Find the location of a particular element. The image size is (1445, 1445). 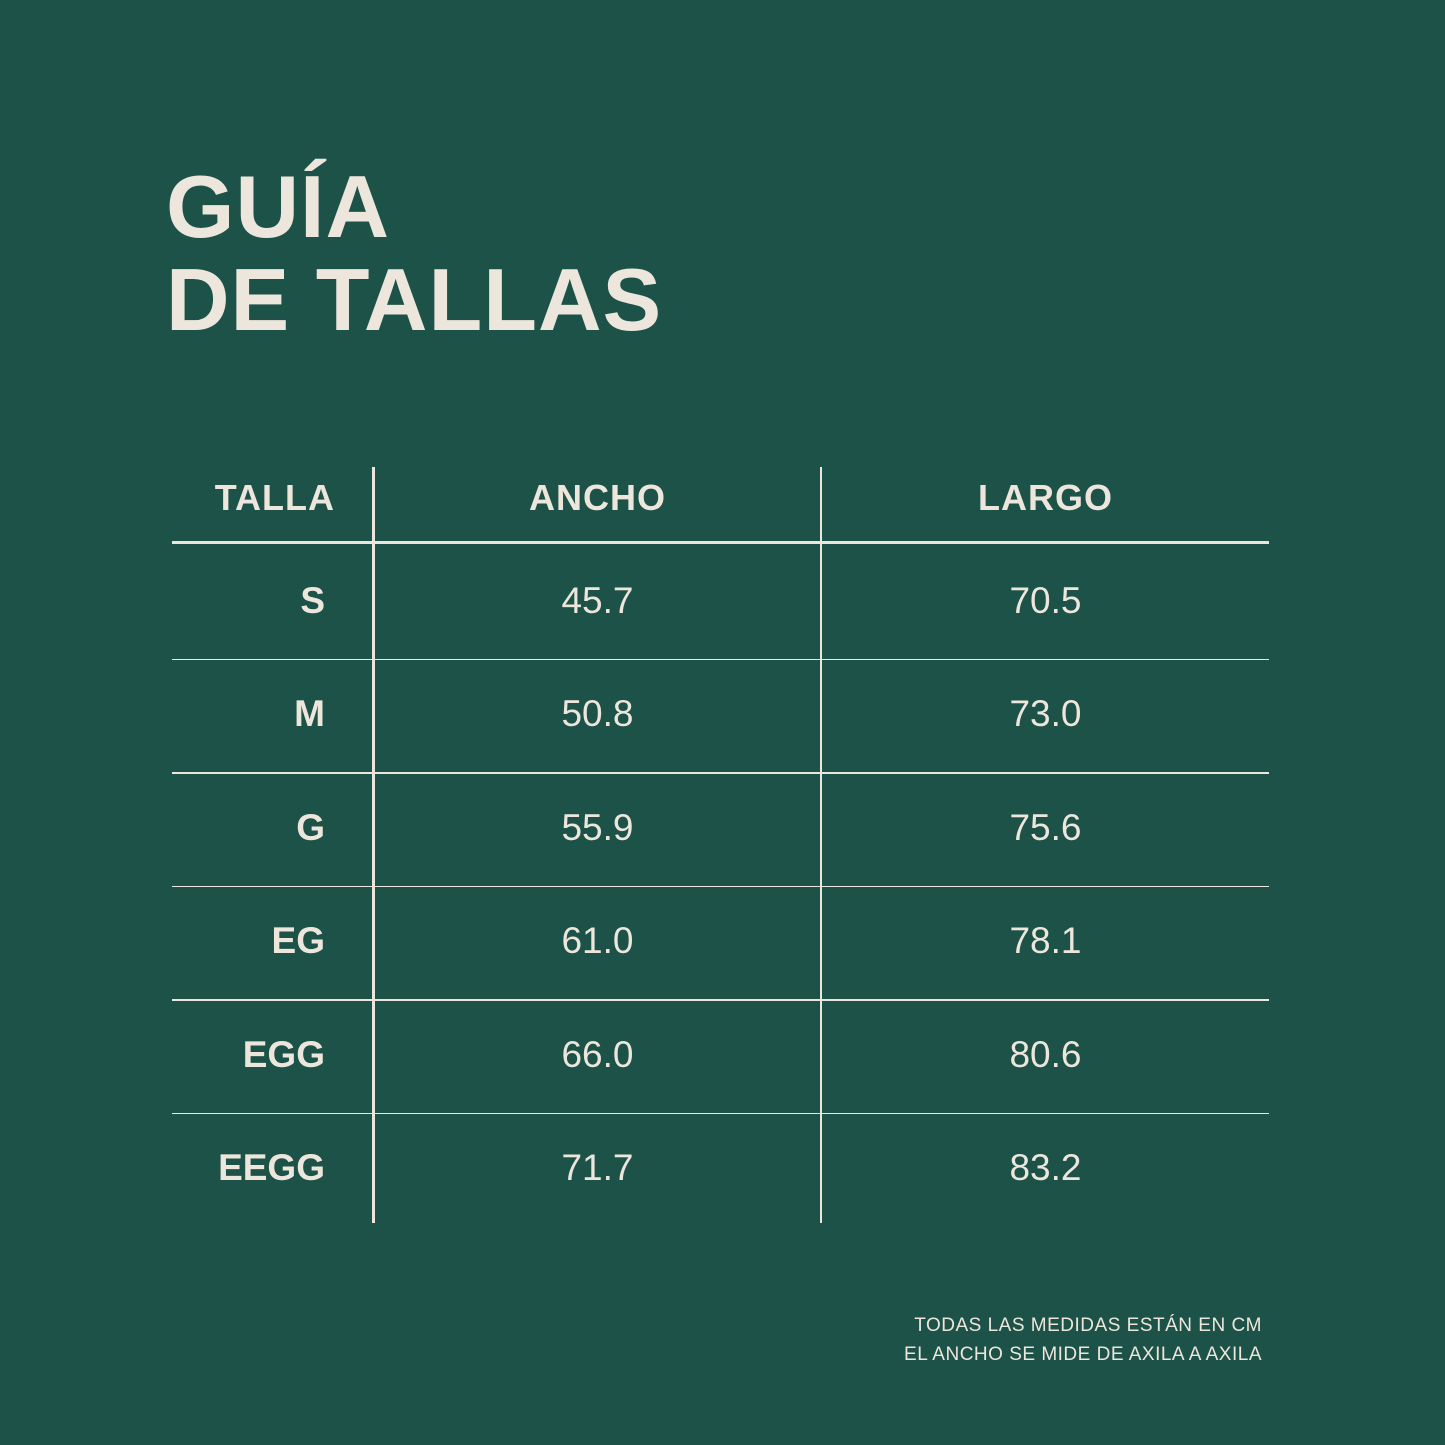

cell-largo: 83.2 is located at coordinates (1045, 1168).